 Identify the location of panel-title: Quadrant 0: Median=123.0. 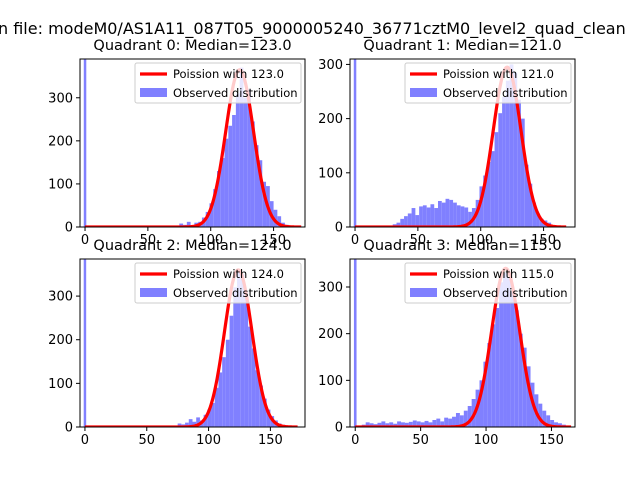
(192, 46).